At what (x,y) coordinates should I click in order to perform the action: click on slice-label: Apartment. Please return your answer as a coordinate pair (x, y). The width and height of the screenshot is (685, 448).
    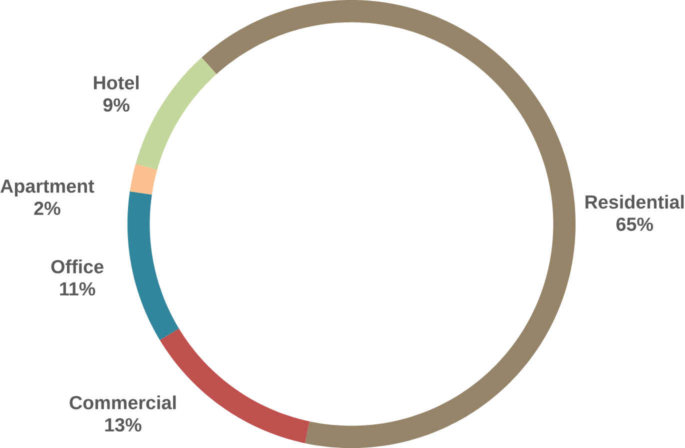
    Looking at the image, I should click on (47, 188).